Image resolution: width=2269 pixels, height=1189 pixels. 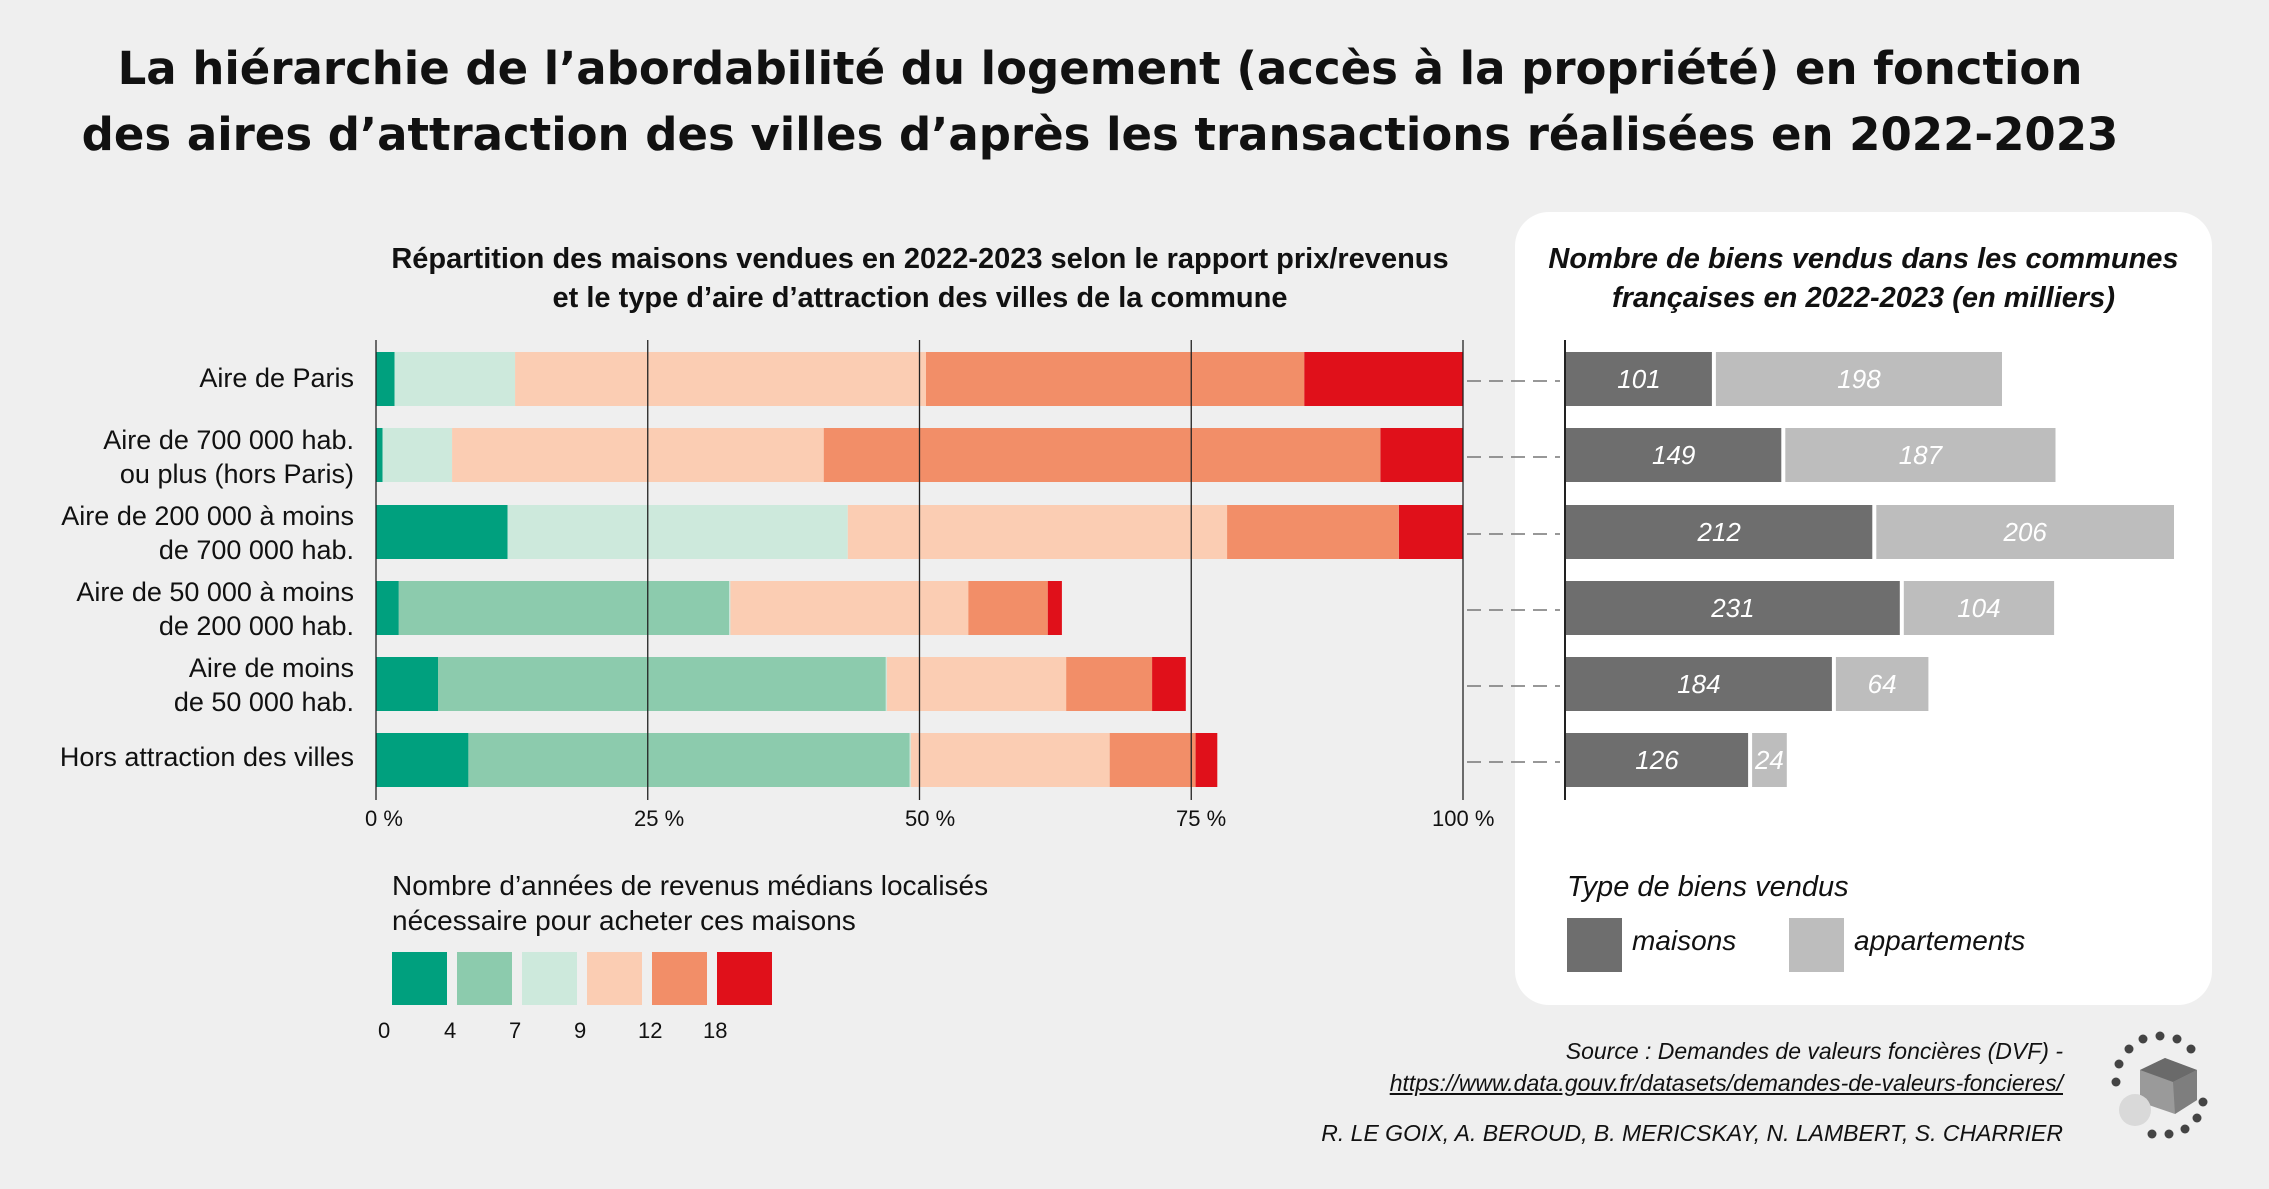 I want to click on count-bar-label: 24, so click(x=1769, y=760).